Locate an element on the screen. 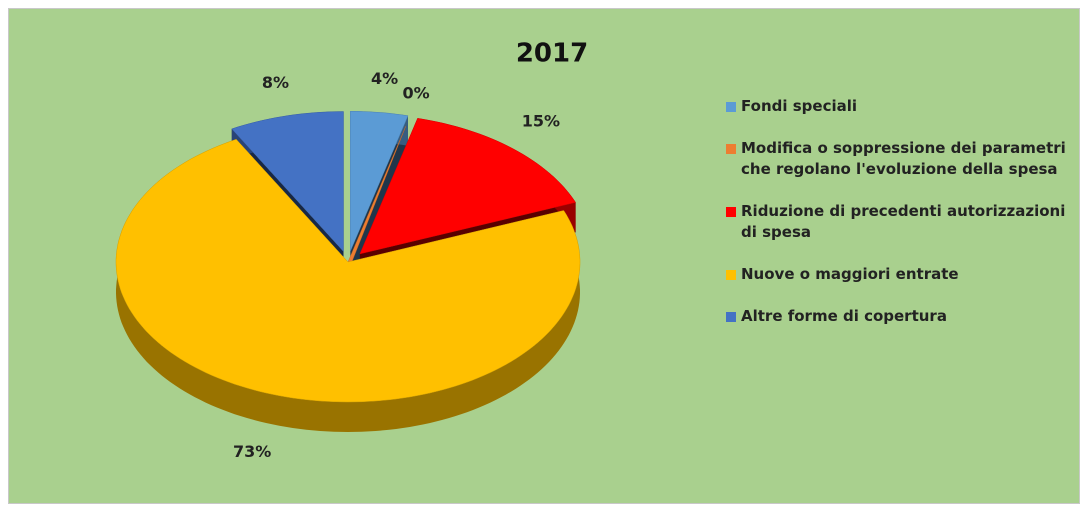 The width and height of the screenshot is (1088, 512). data-label: 8% is located at coordinates (275, 82).